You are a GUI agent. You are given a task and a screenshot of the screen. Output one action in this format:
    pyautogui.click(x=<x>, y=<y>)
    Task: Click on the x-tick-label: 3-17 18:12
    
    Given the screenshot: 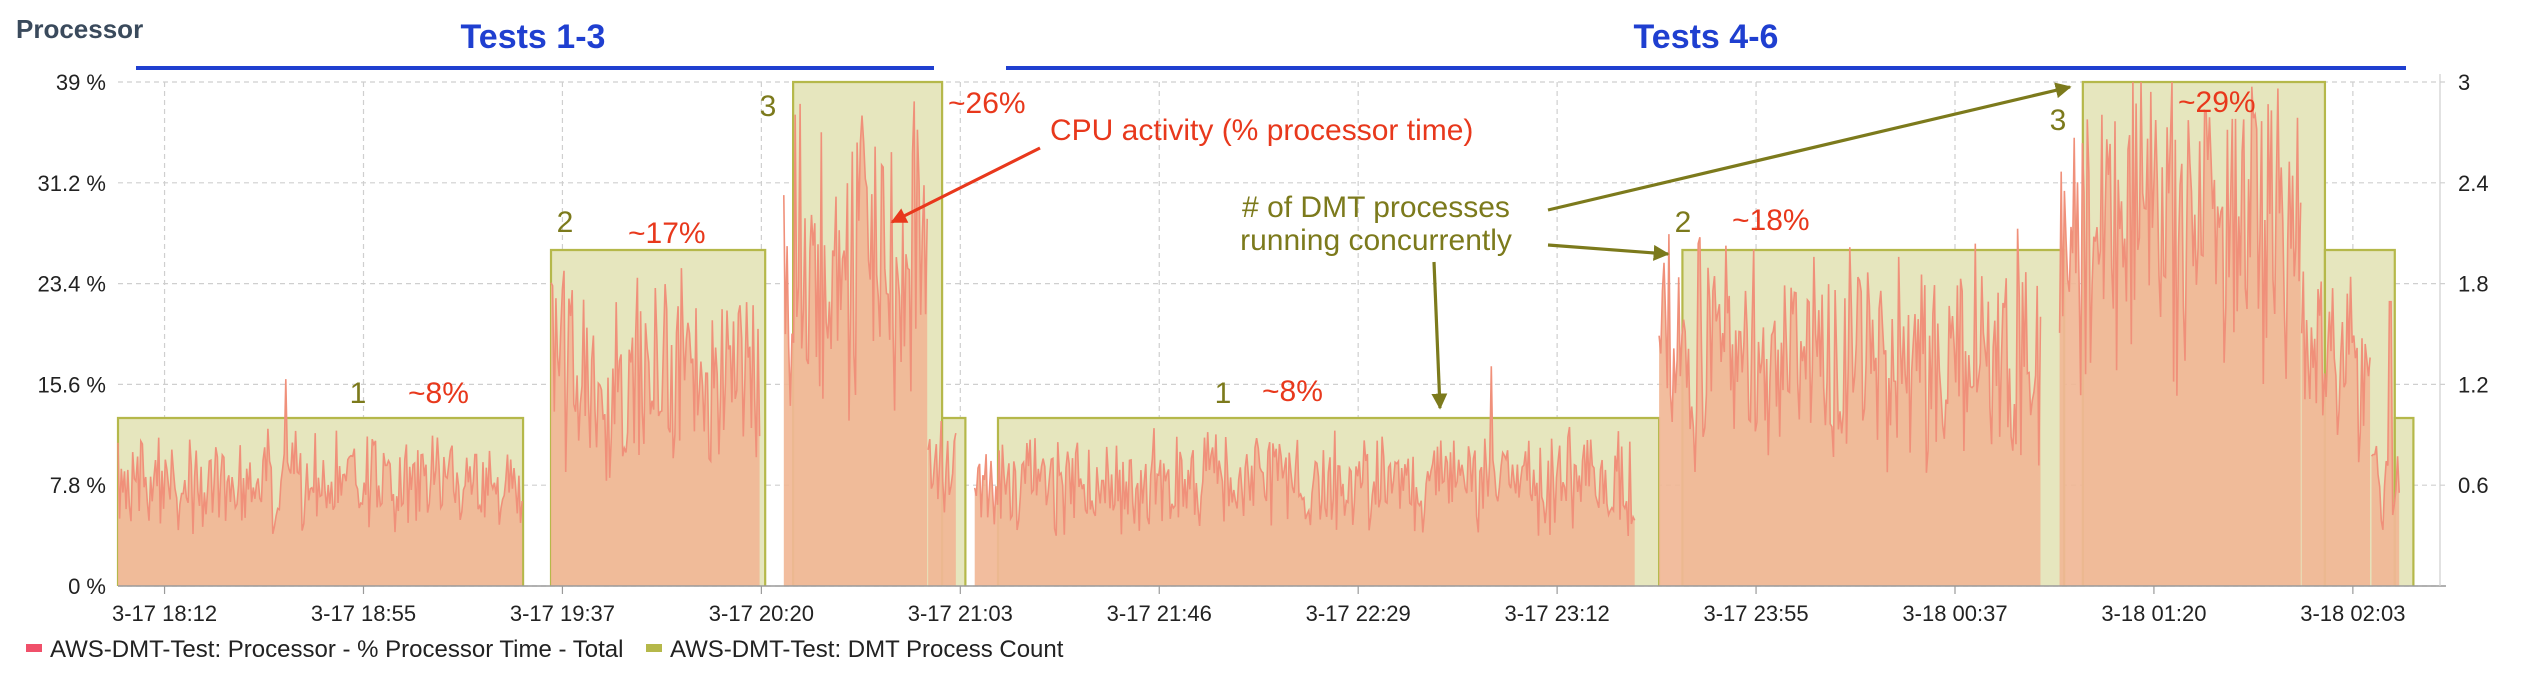 What is the action you would take?
    pyautogui.click(x=164, y=613)
    